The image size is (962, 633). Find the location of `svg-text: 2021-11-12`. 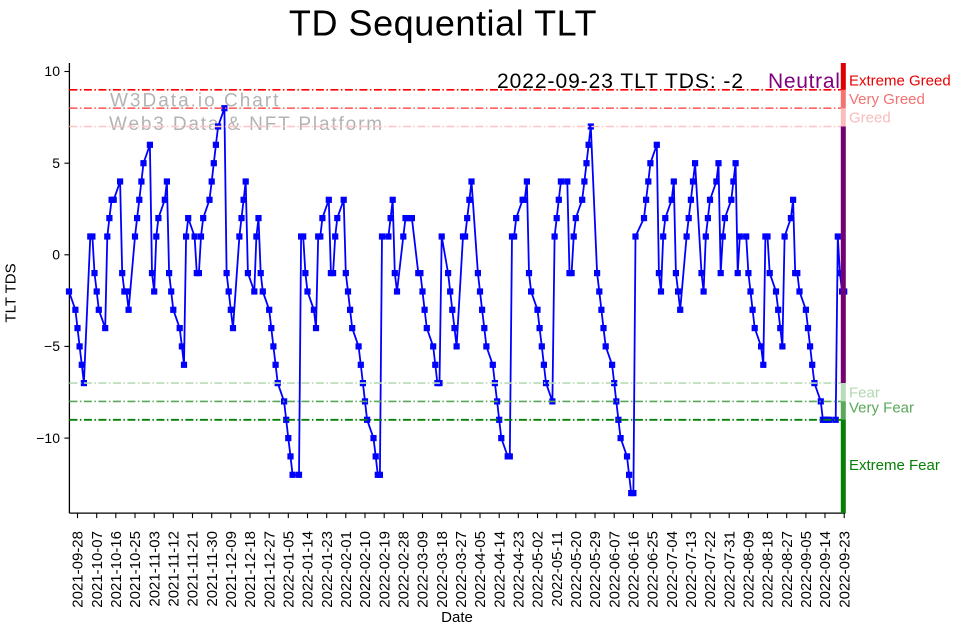

svg-text: 2021-11-12 is located at coordinates (174, 569).